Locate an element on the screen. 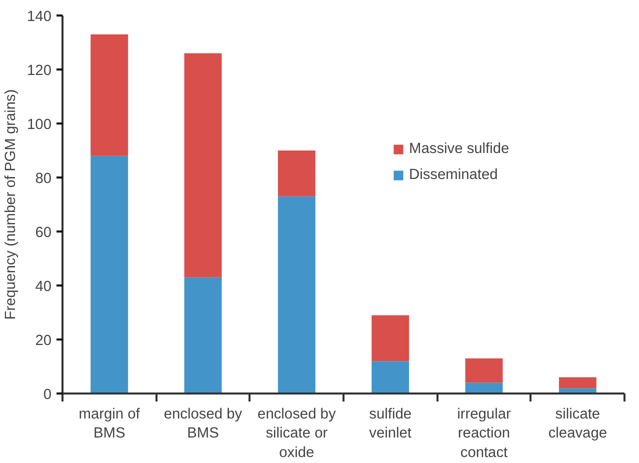 The image size is (639, 463). y-tick-label: 100 is located at coordinates (39, 125).